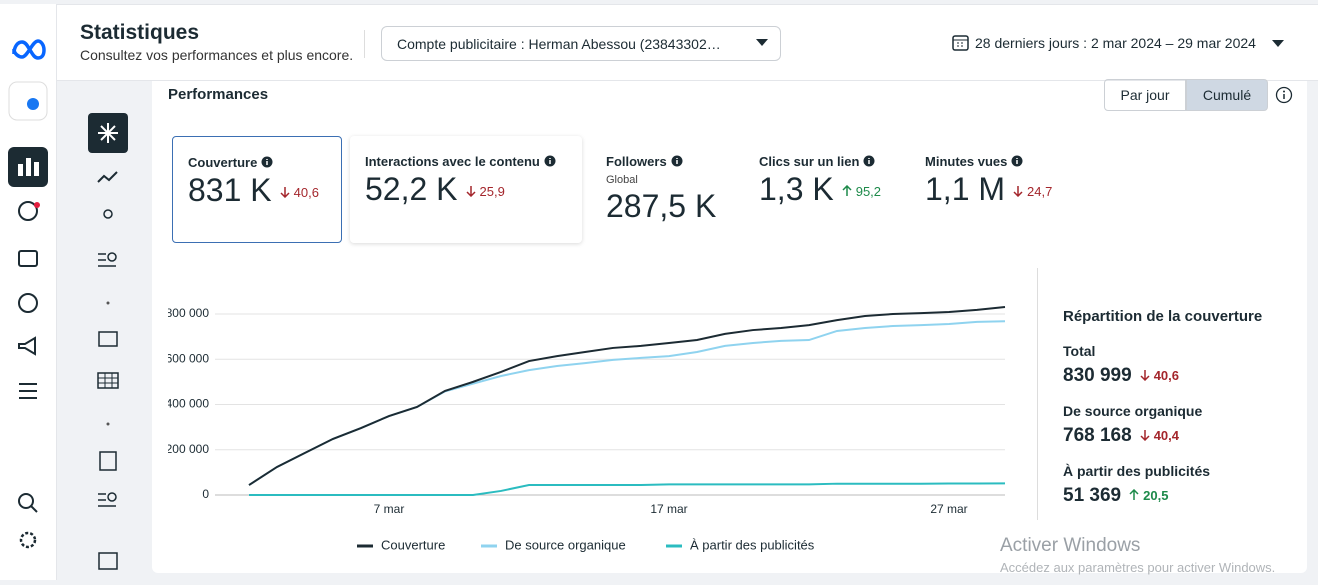 This screenshot has height=585, width=1318. Describe the element at coordinates (565, 544) in the screenshot. I see `legend-label: De source organique` at that location.